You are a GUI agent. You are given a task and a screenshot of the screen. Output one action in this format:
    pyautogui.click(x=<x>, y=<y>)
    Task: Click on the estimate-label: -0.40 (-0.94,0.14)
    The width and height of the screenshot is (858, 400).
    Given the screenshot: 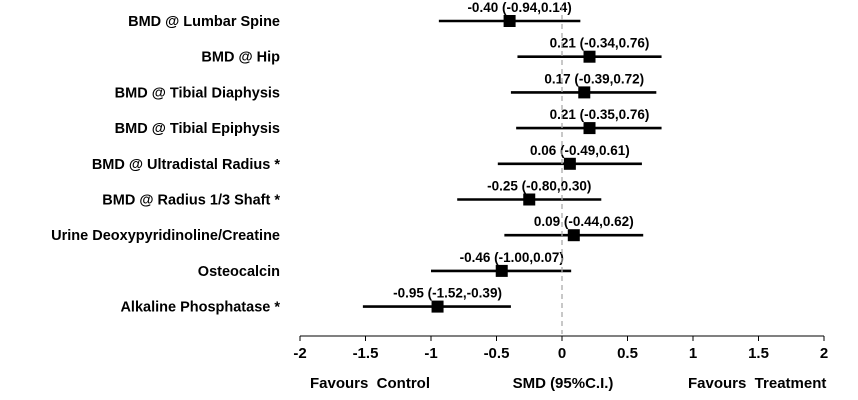 What is the action you would take?
    pyautogui.click(x=519, y=7)
    